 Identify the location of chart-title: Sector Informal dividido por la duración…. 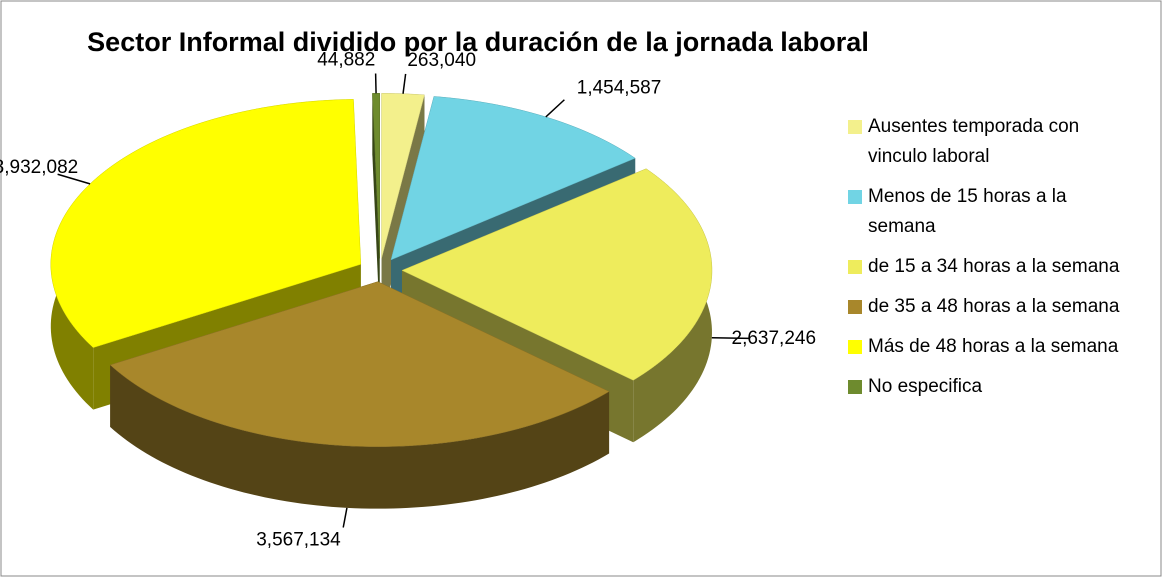
(478, 42).